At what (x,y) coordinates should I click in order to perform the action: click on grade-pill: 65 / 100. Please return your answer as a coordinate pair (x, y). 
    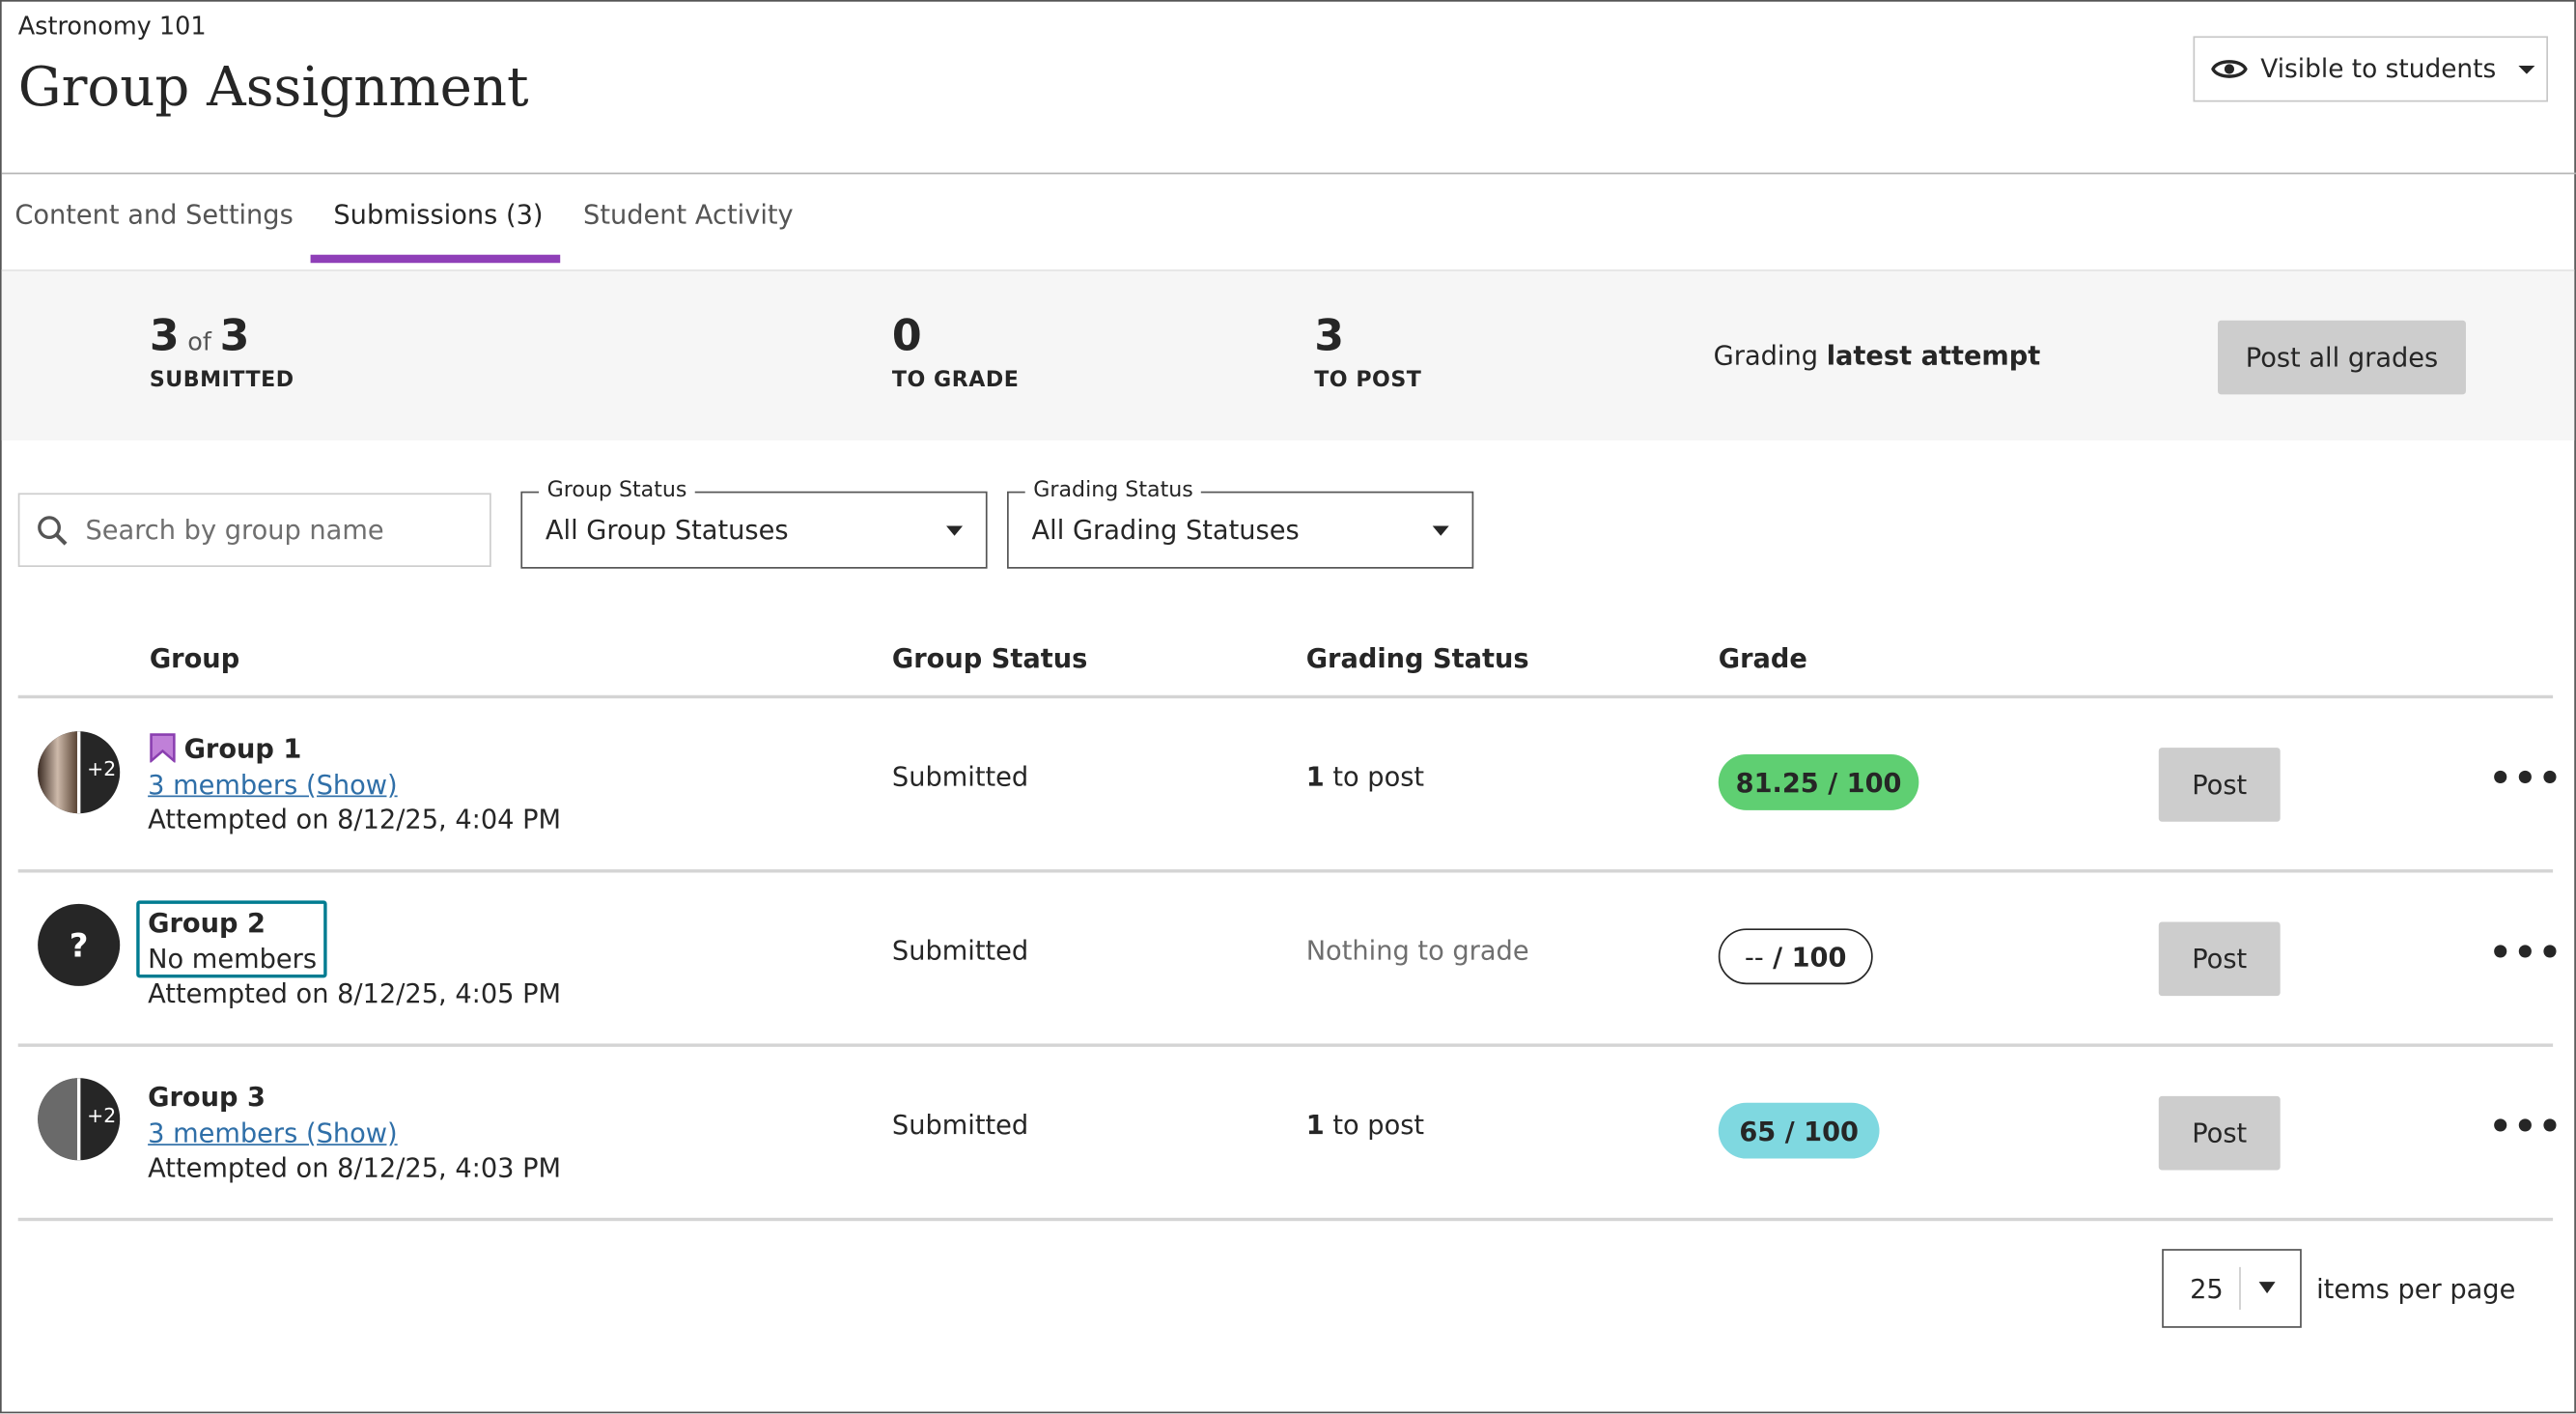
    Looking at the image, I should click on (1799, 1130).